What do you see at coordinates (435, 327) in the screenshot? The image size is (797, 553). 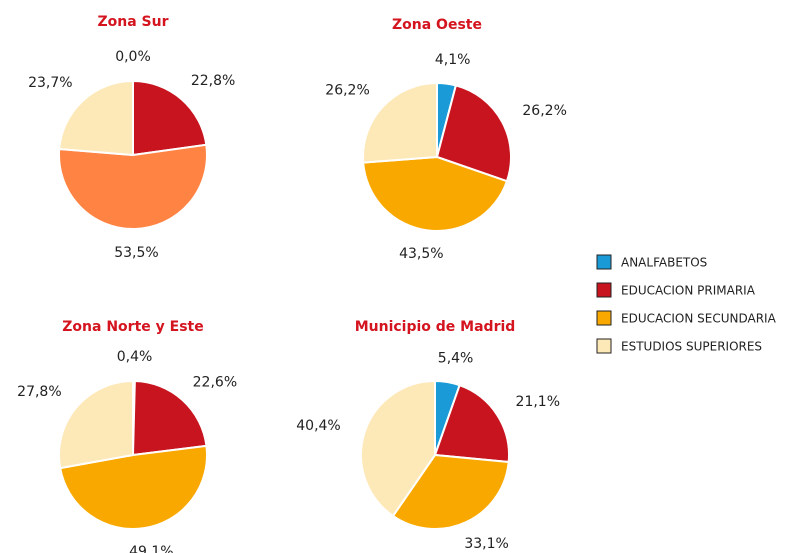 I see `chart-title: Municipio de Madrid` at bounding box center [435, 327].